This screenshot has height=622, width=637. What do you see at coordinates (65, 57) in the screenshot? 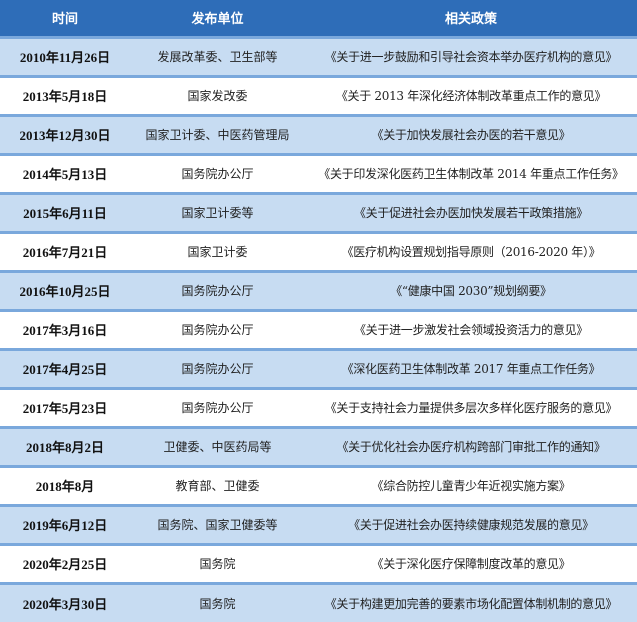
I see `cell-time: 2010年11月26日` at bounding box center [65, 57].